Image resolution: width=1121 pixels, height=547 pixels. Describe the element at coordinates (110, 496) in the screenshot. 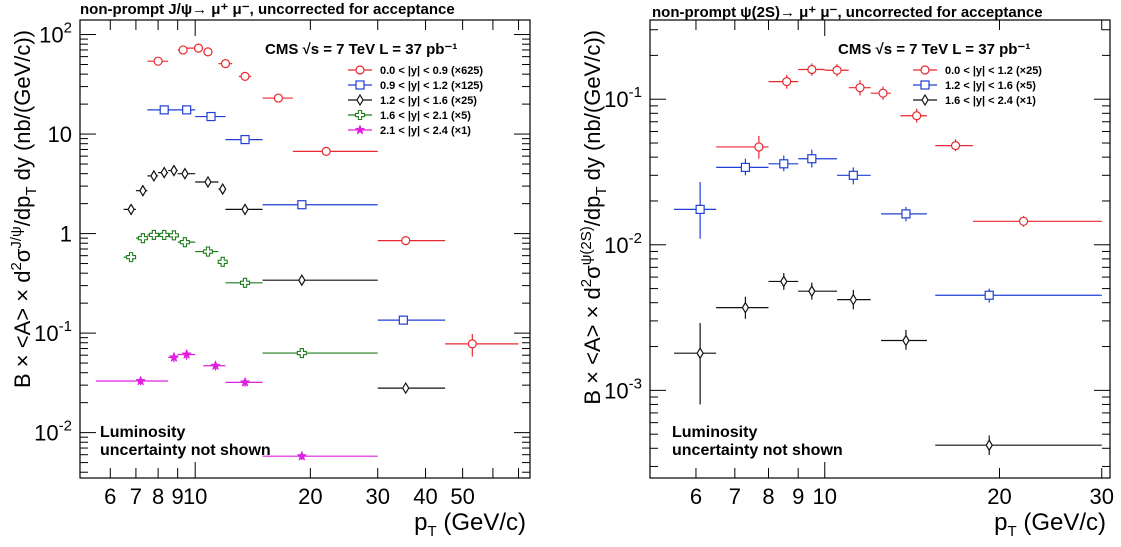

I see `x-tick-label: 6` at that location.